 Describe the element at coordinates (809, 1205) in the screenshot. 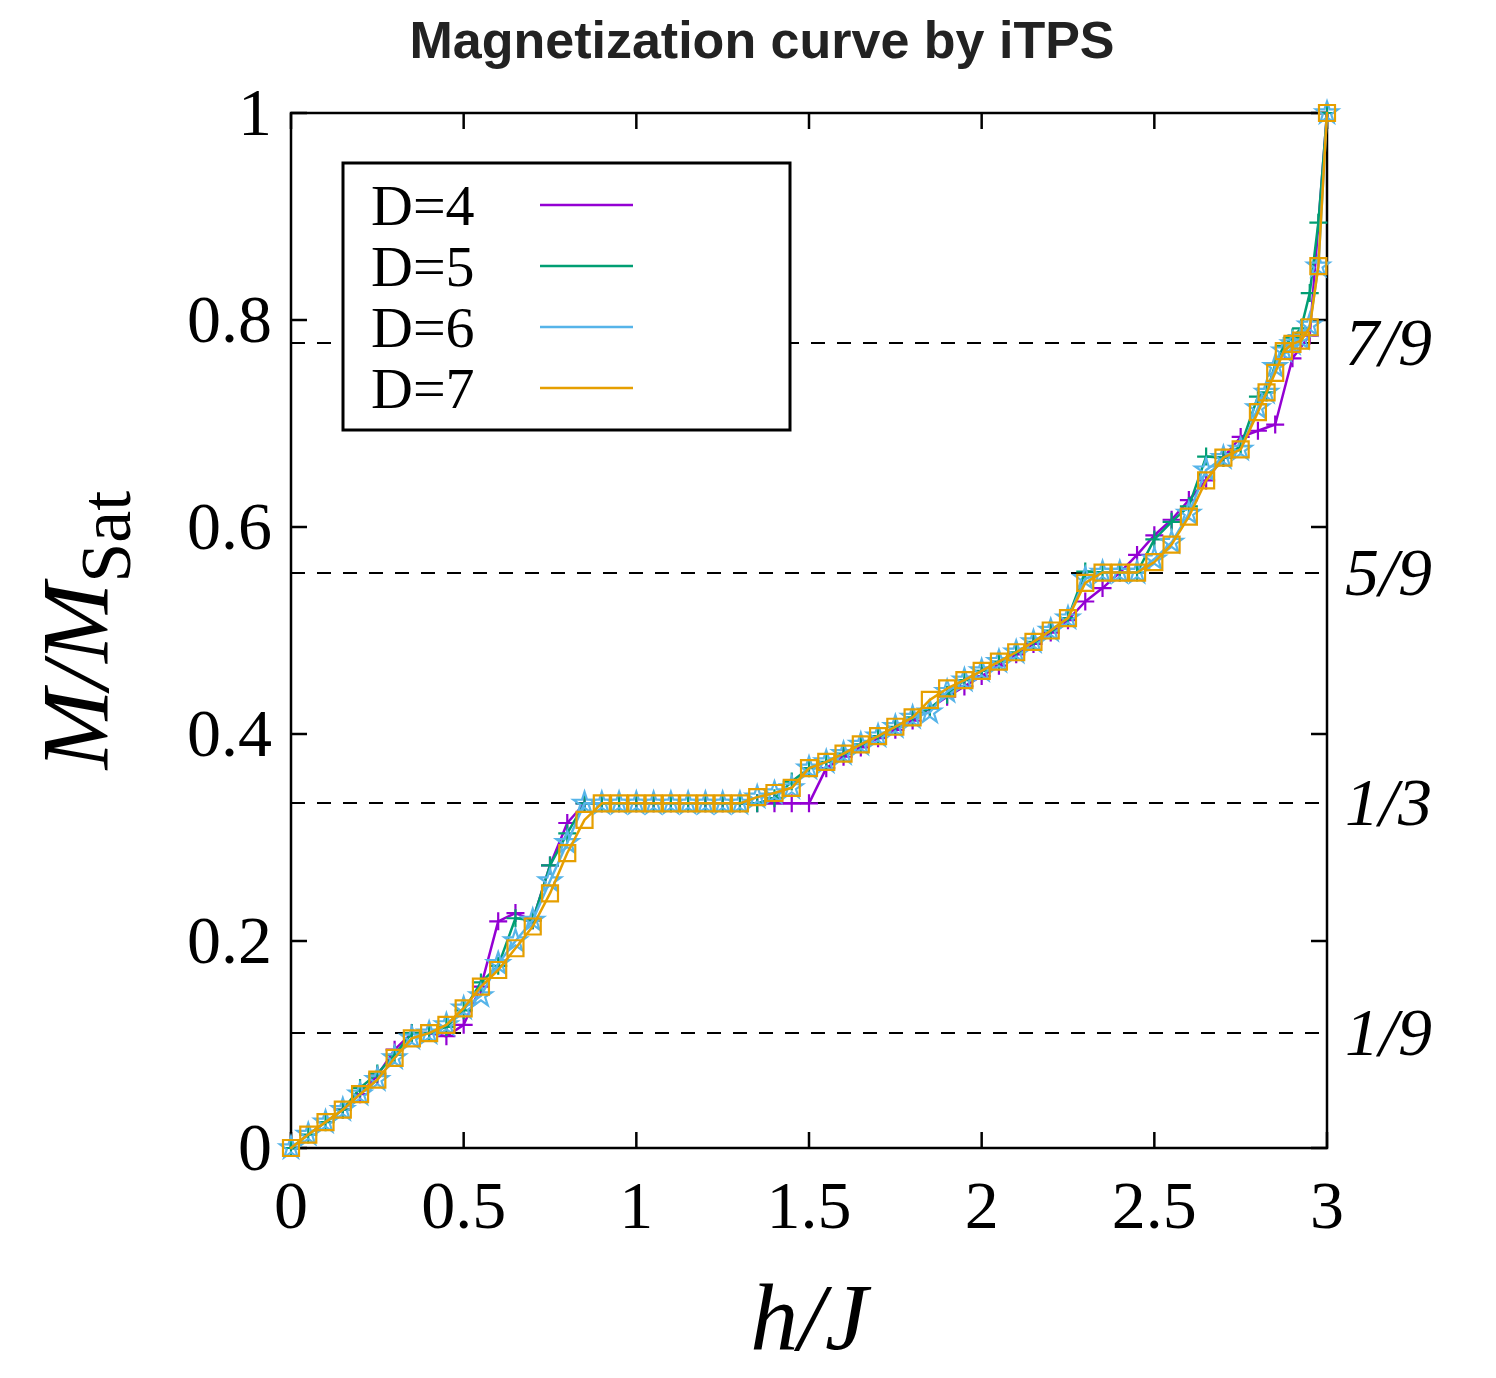

I see `x-tick-label: 1.5` at that location.